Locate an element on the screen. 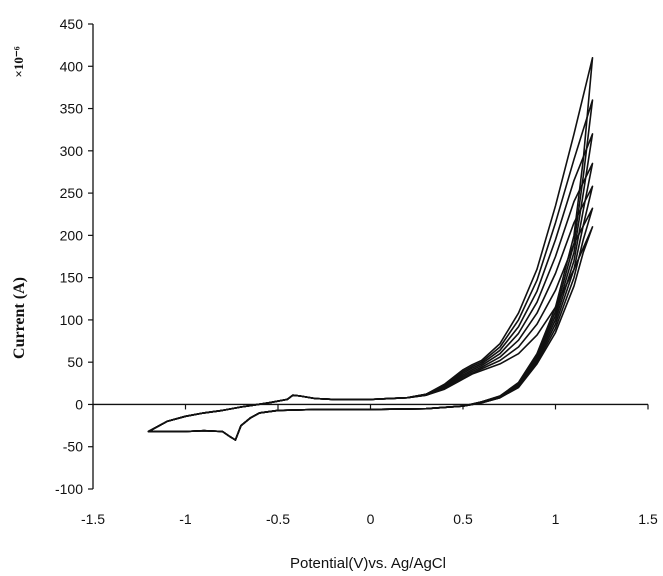 This screenshot has width=663, height=576. y-tick-label: 250 is located at coordinates (72, 193).